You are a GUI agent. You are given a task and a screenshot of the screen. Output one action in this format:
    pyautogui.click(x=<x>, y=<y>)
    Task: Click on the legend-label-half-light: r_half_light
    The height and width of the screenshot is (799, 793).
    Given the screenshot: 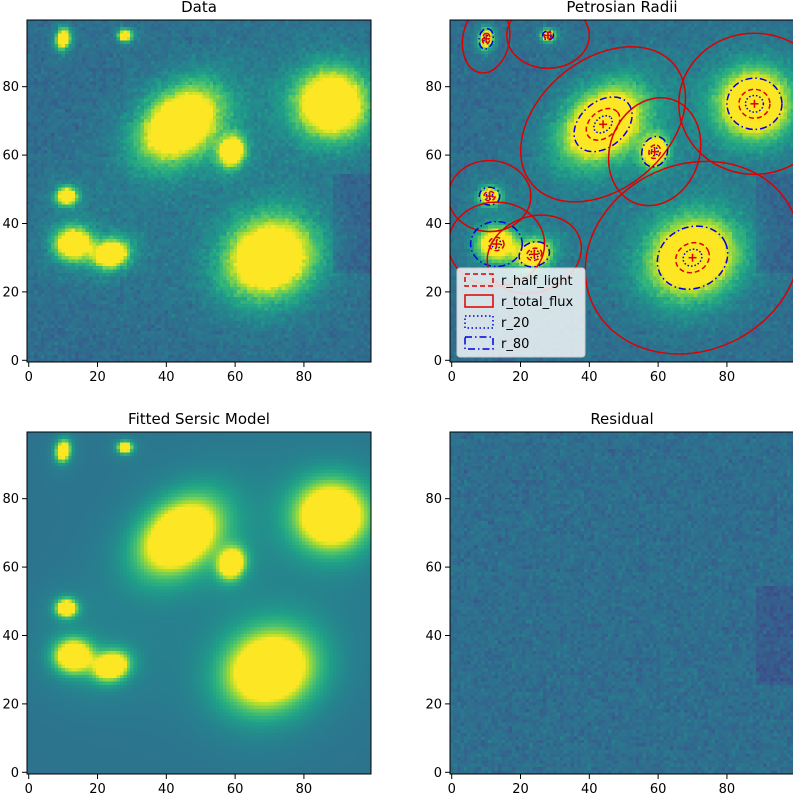 What is the action you would take?
    pyautogui.click(x=537, y=281)
    